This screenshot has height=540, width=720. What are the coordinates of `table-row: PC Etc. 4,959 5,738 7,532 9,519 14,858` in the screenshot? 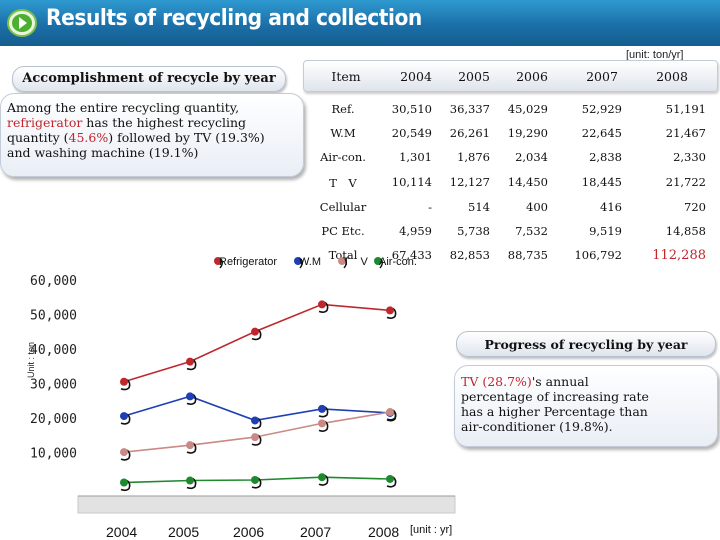 It's located at (509, 236).